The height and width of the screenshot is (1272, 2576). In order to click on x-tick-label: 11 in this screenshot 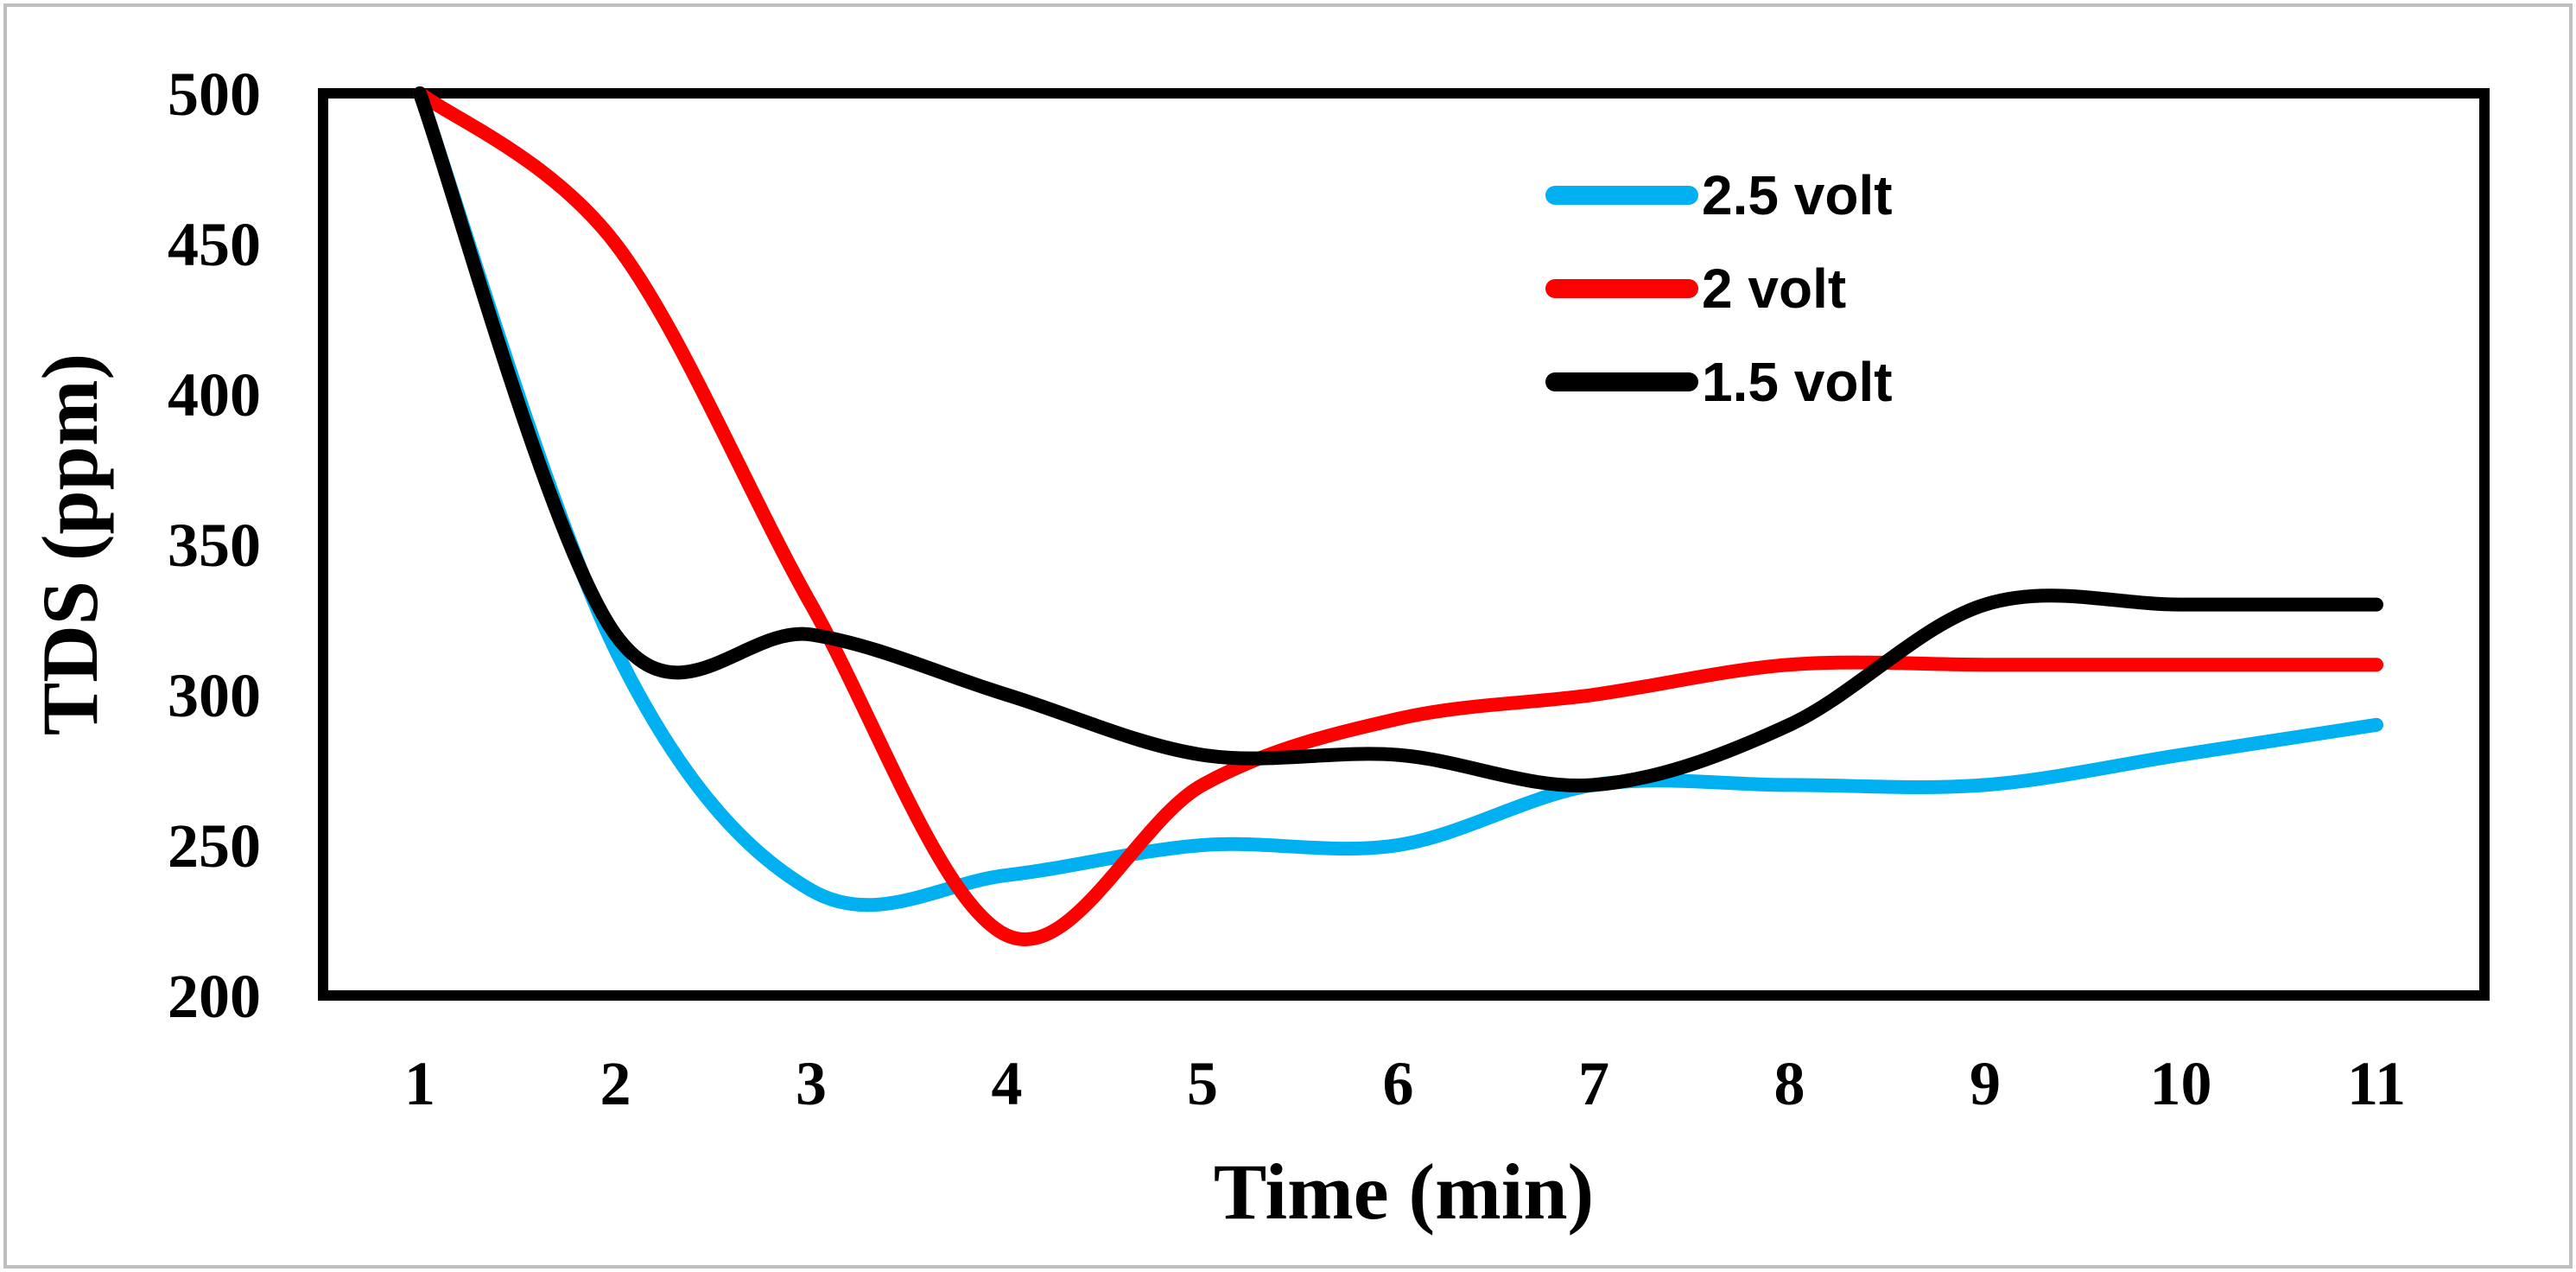, I will do `click(2376, 1083)`.